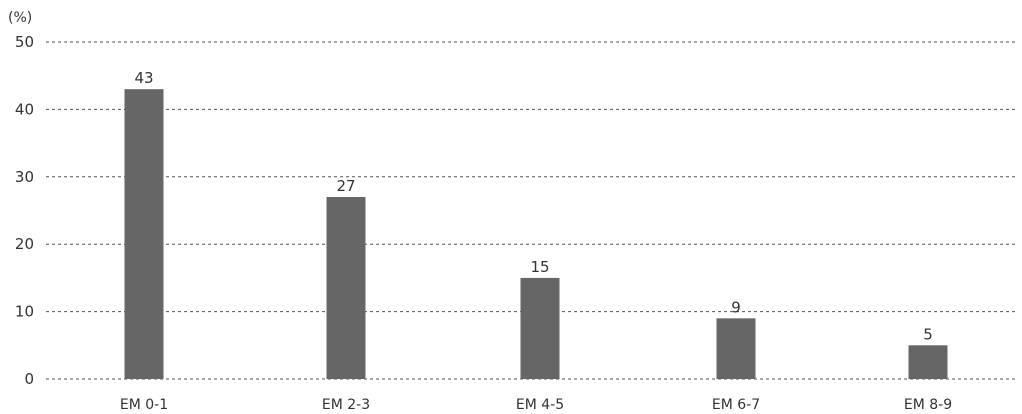  I want to click on y-tick-label: 40, so click(24, 109).